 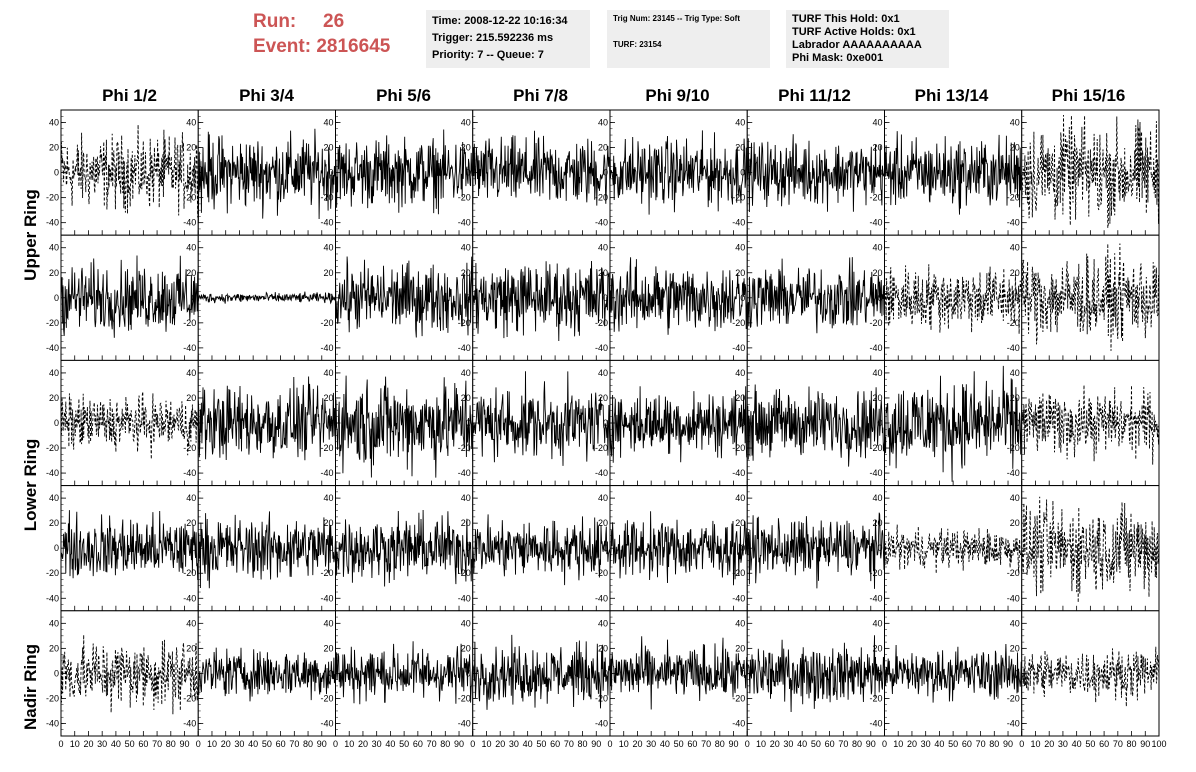 What do you see at coordinates (493, 38) in the screenshot?
I see `trigger-text: Trigger: 215.592236 ms` at bounding box center [493, 38].